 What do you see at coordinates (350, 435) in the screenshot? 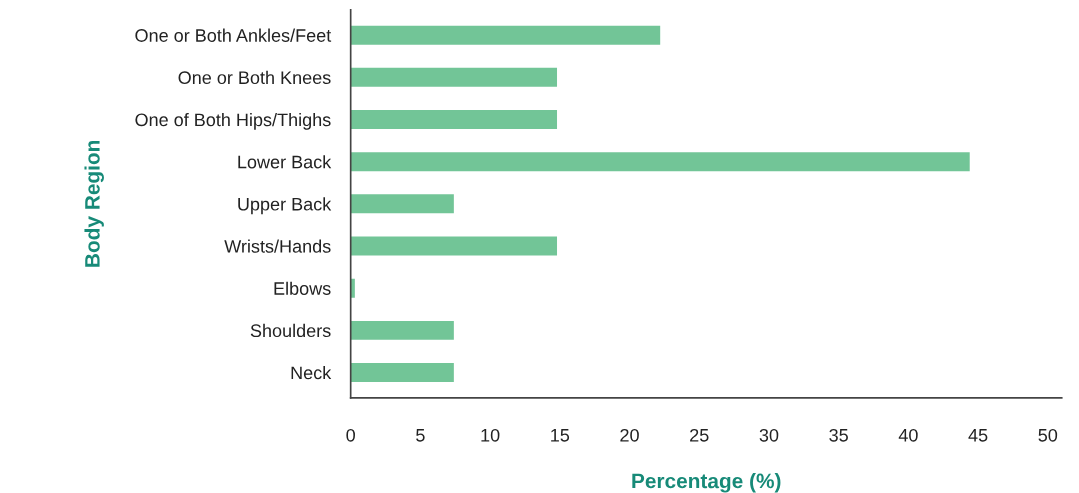
I see `x-tick-label: 0` at bounding box center [350, 435].